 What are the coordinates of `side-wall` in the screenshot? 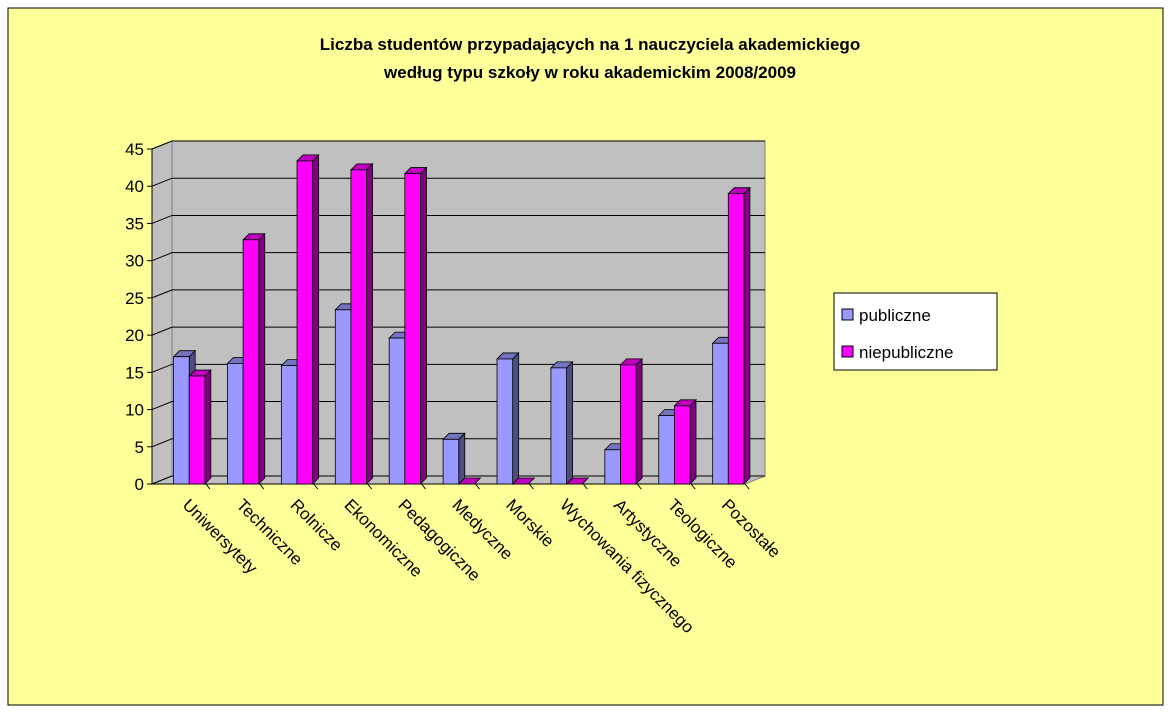 It's located at (162, 312).